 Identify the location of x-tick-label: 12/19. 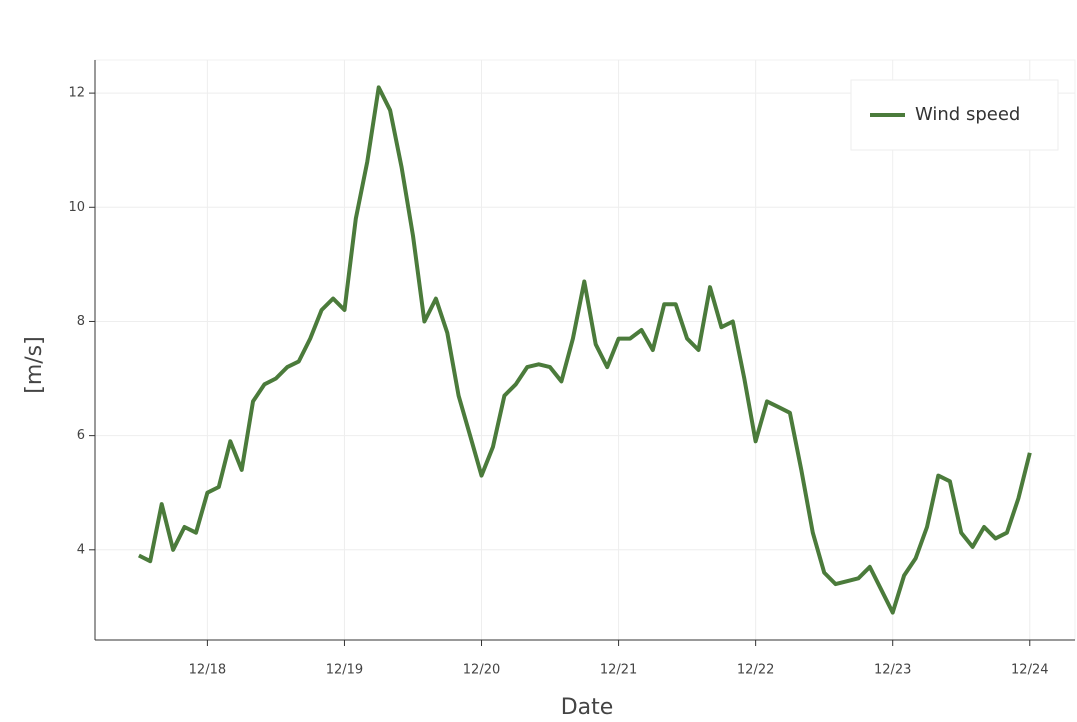
(344, 670).